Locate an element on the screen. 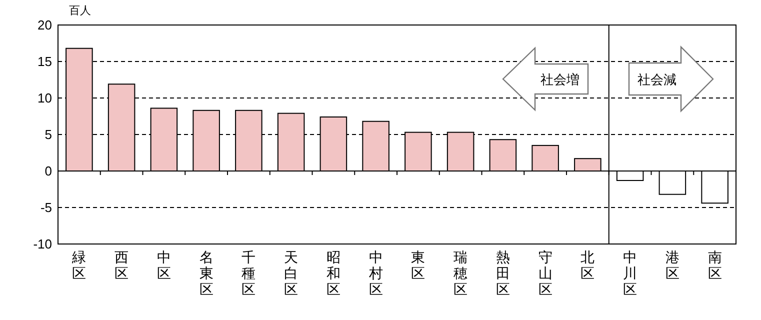 This screenshot has width=761, height=320. x-tick-label: 瑞穂区 is located at coordinates (461, 273).